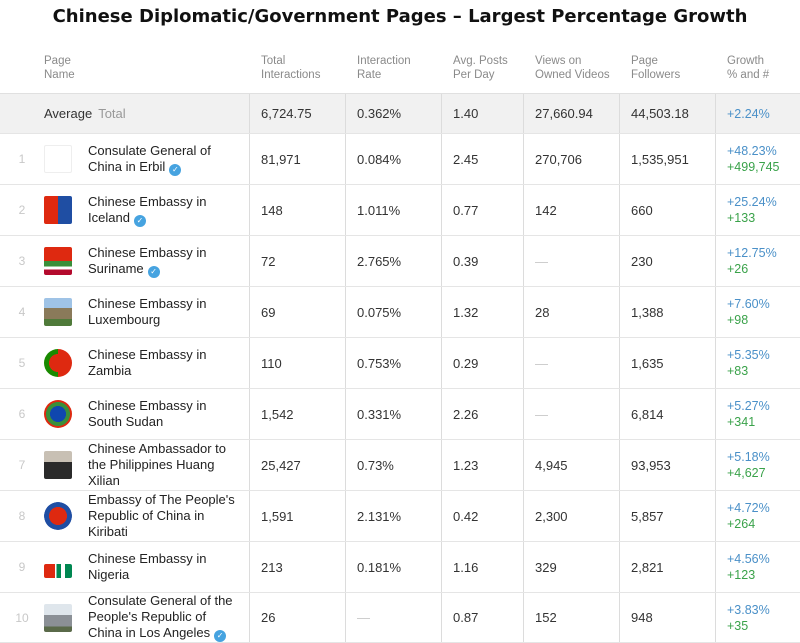  Describe the element at coordinates (168, 567) in the screenshot. I see `page-name-link: Chinese Embassy in Nigeria` at that location.